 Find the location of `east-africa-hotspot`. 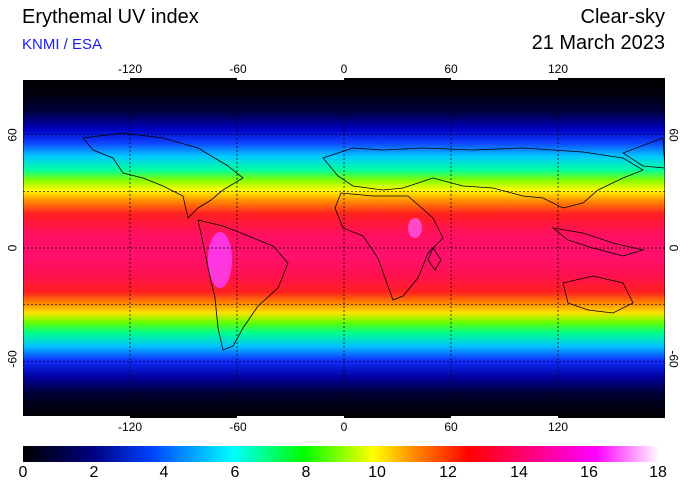

east-africa-hotspot is located at coordinates (415, 228).